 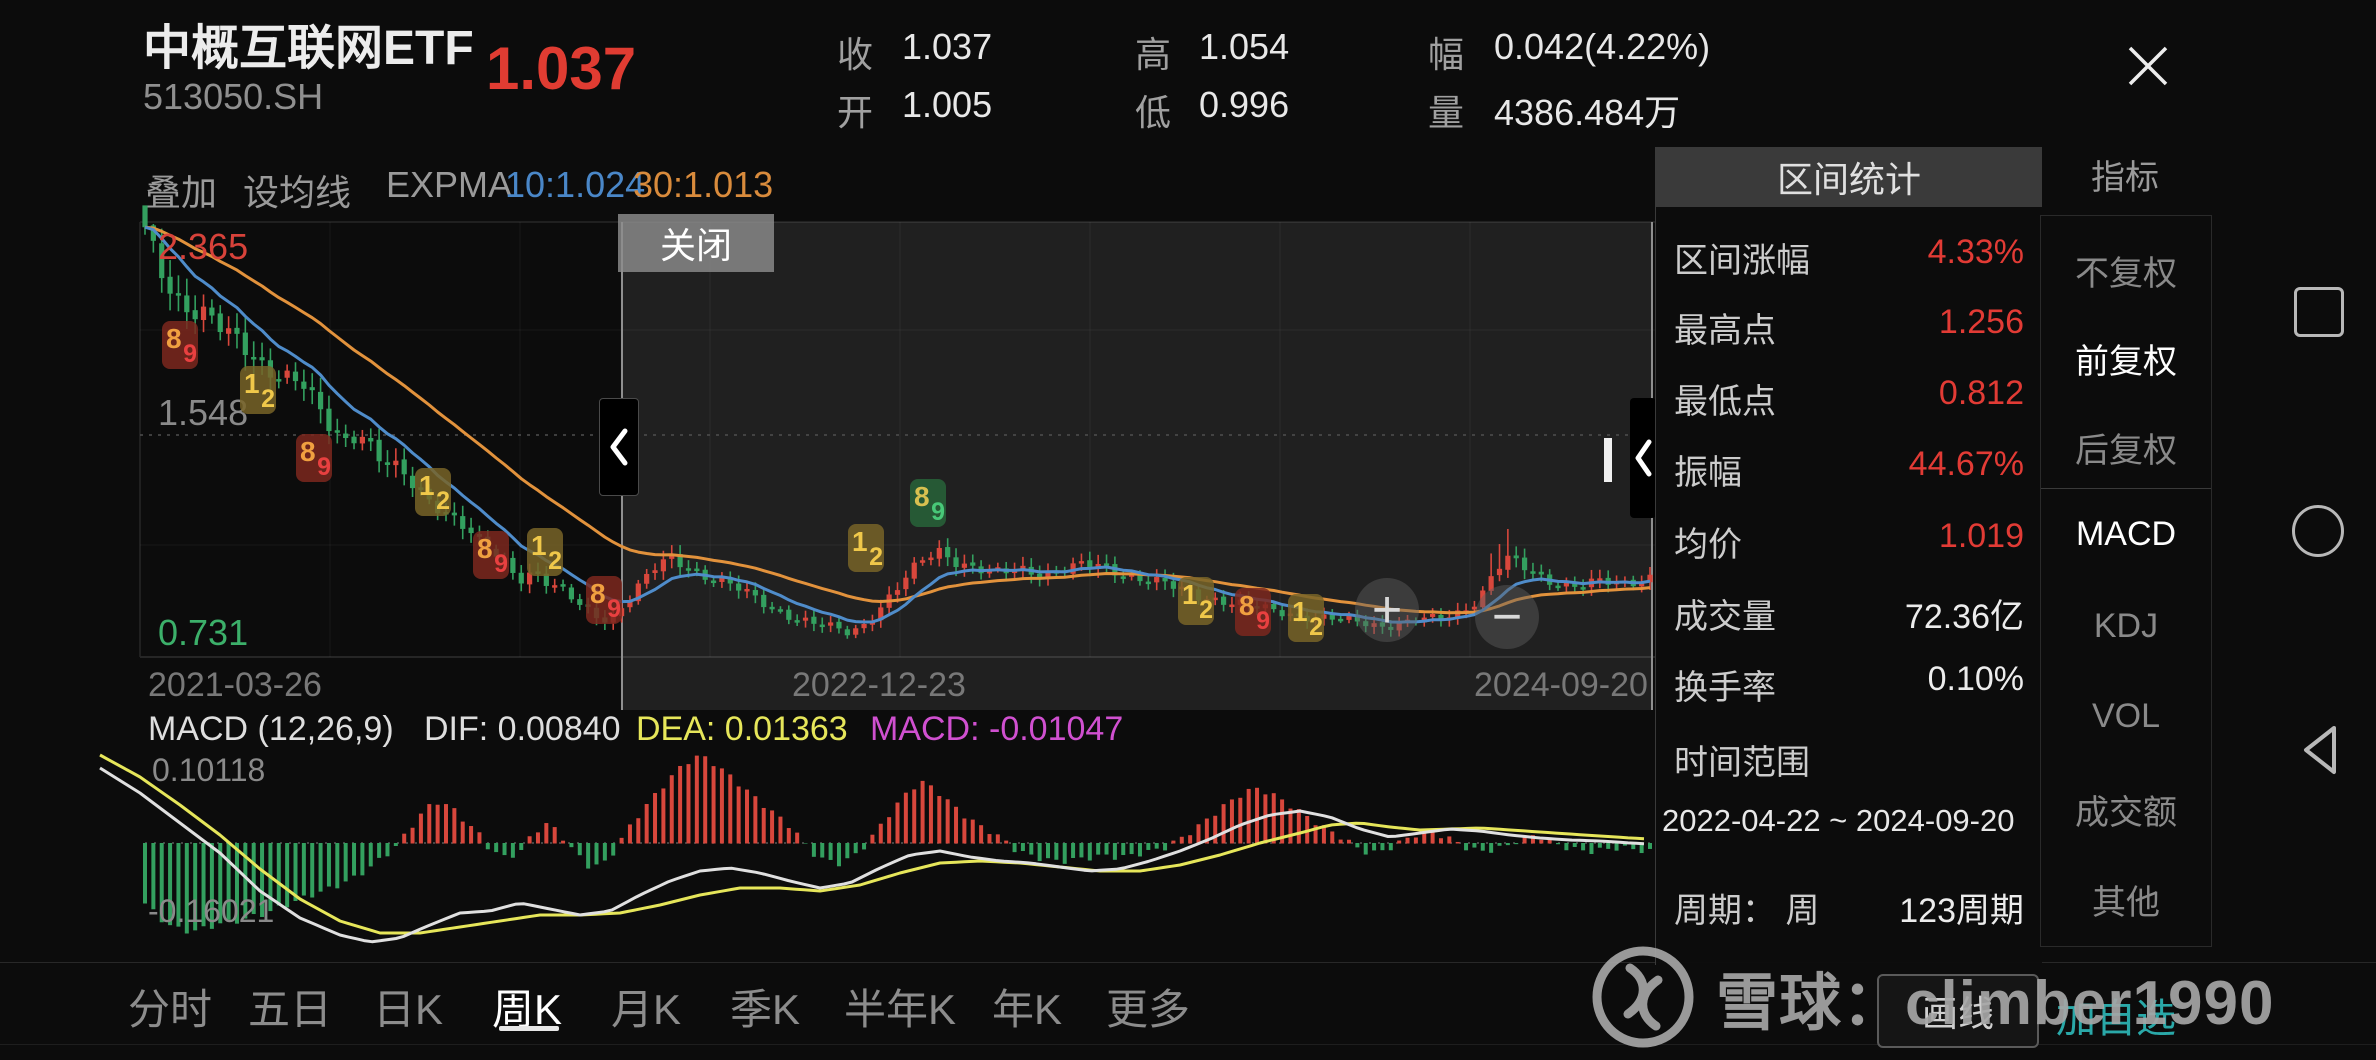 What do you see at coordinates (529, 1028) in the screenshot?
I see `active-tab-underline` at bounding box center [529, 1028].